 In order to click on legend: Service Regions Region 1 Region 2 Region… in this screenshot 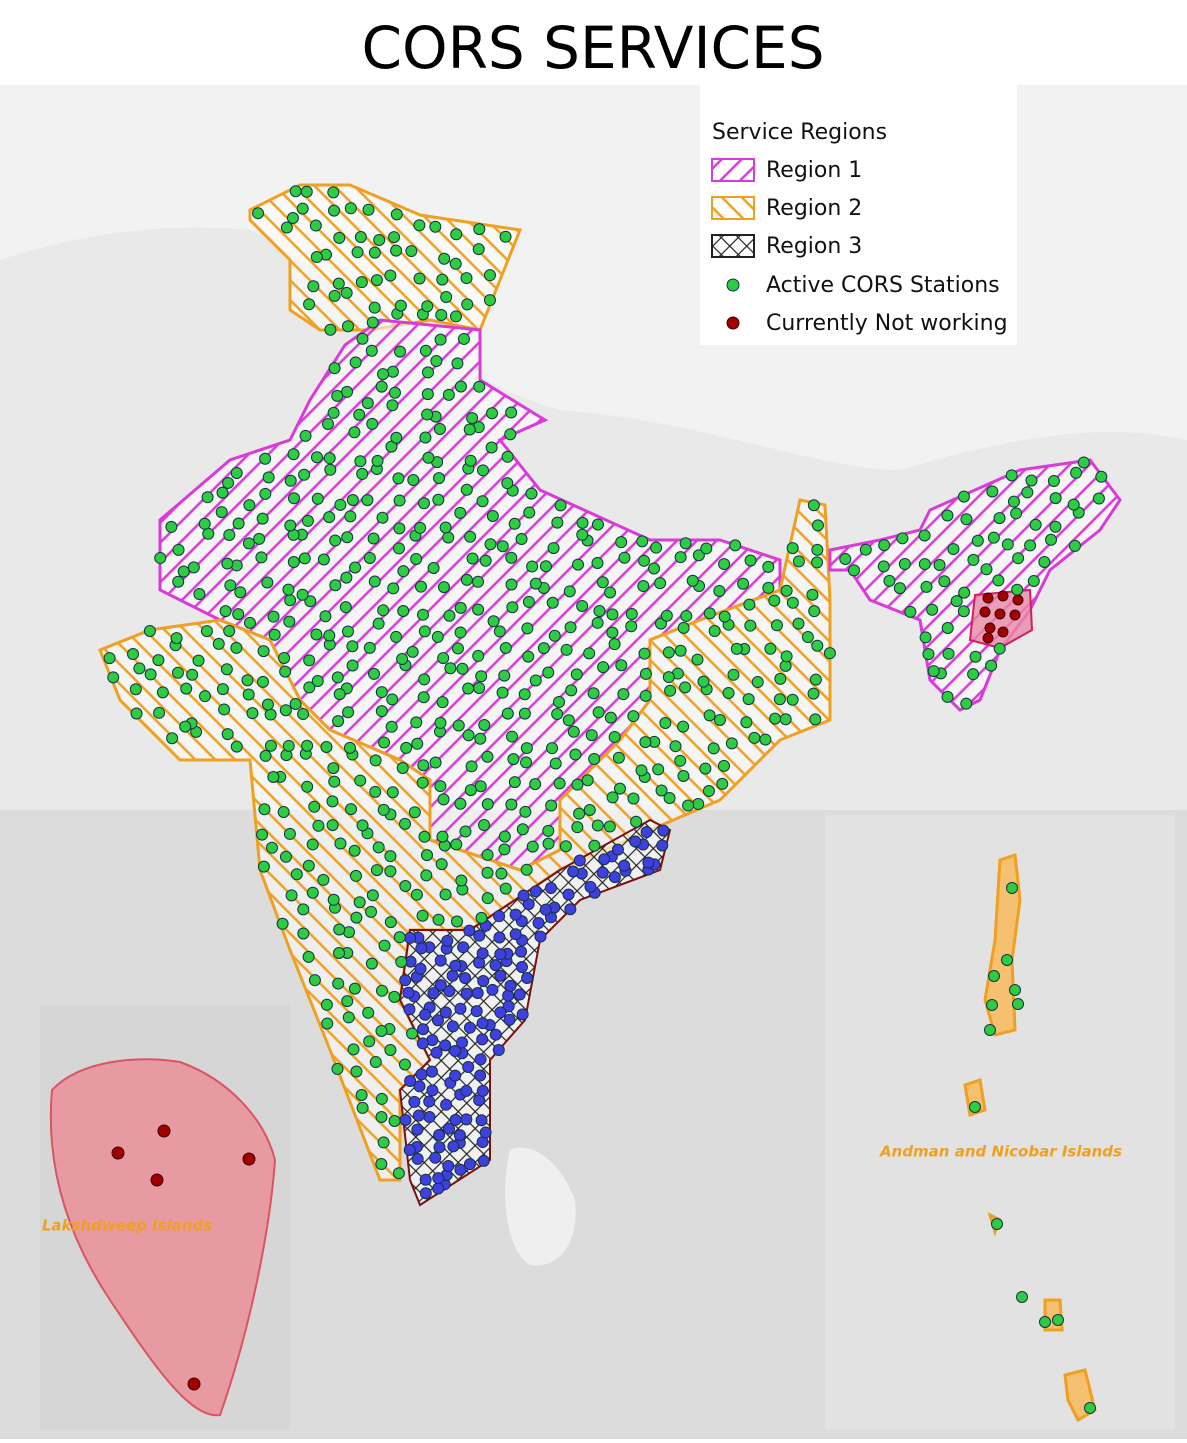, I will do `click(858, 215)`.